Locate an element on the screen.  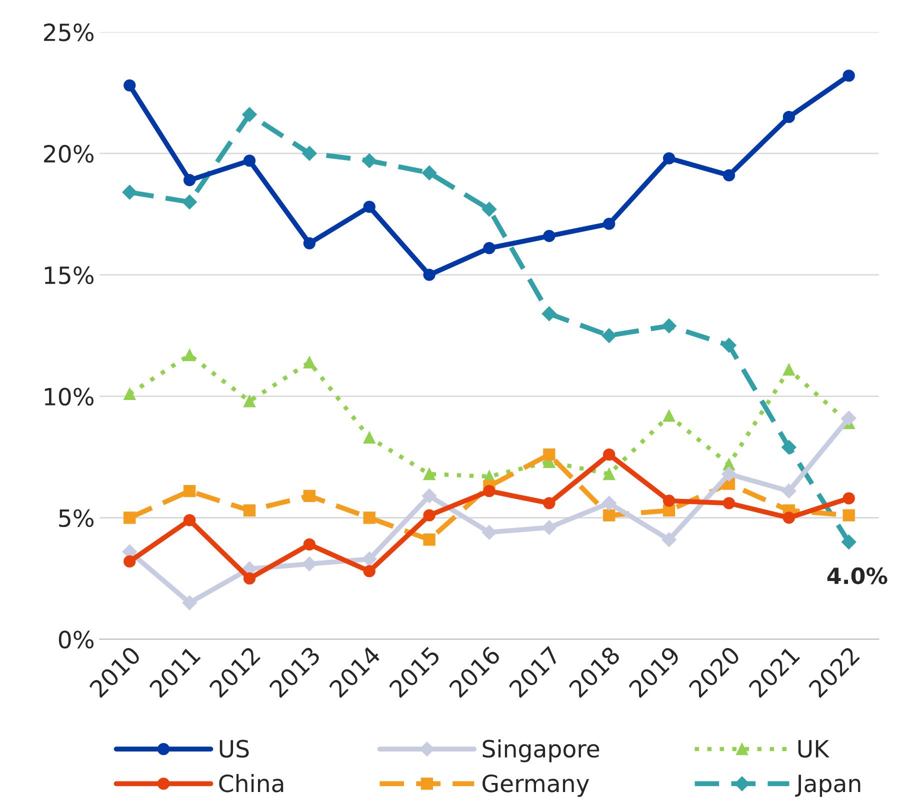
legend-label: US is located at coordinates (234, 749).